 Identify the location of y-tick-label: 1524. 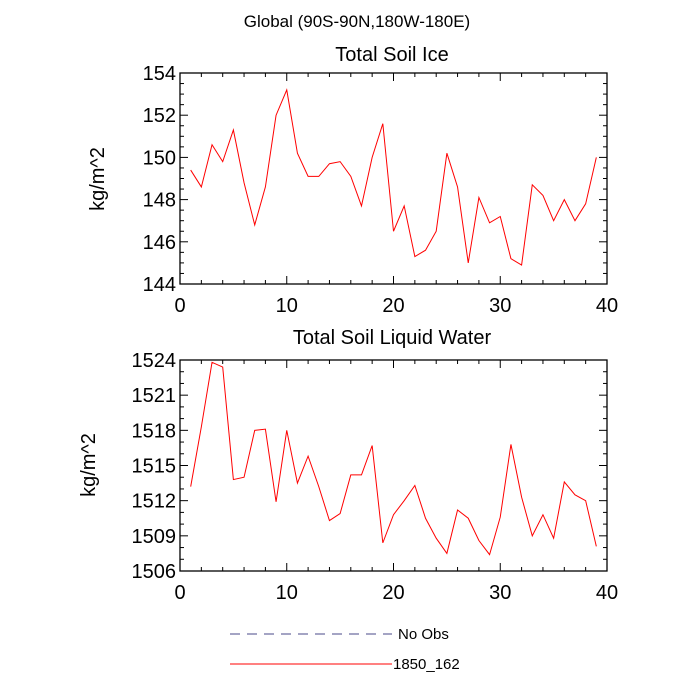
(154, 361).